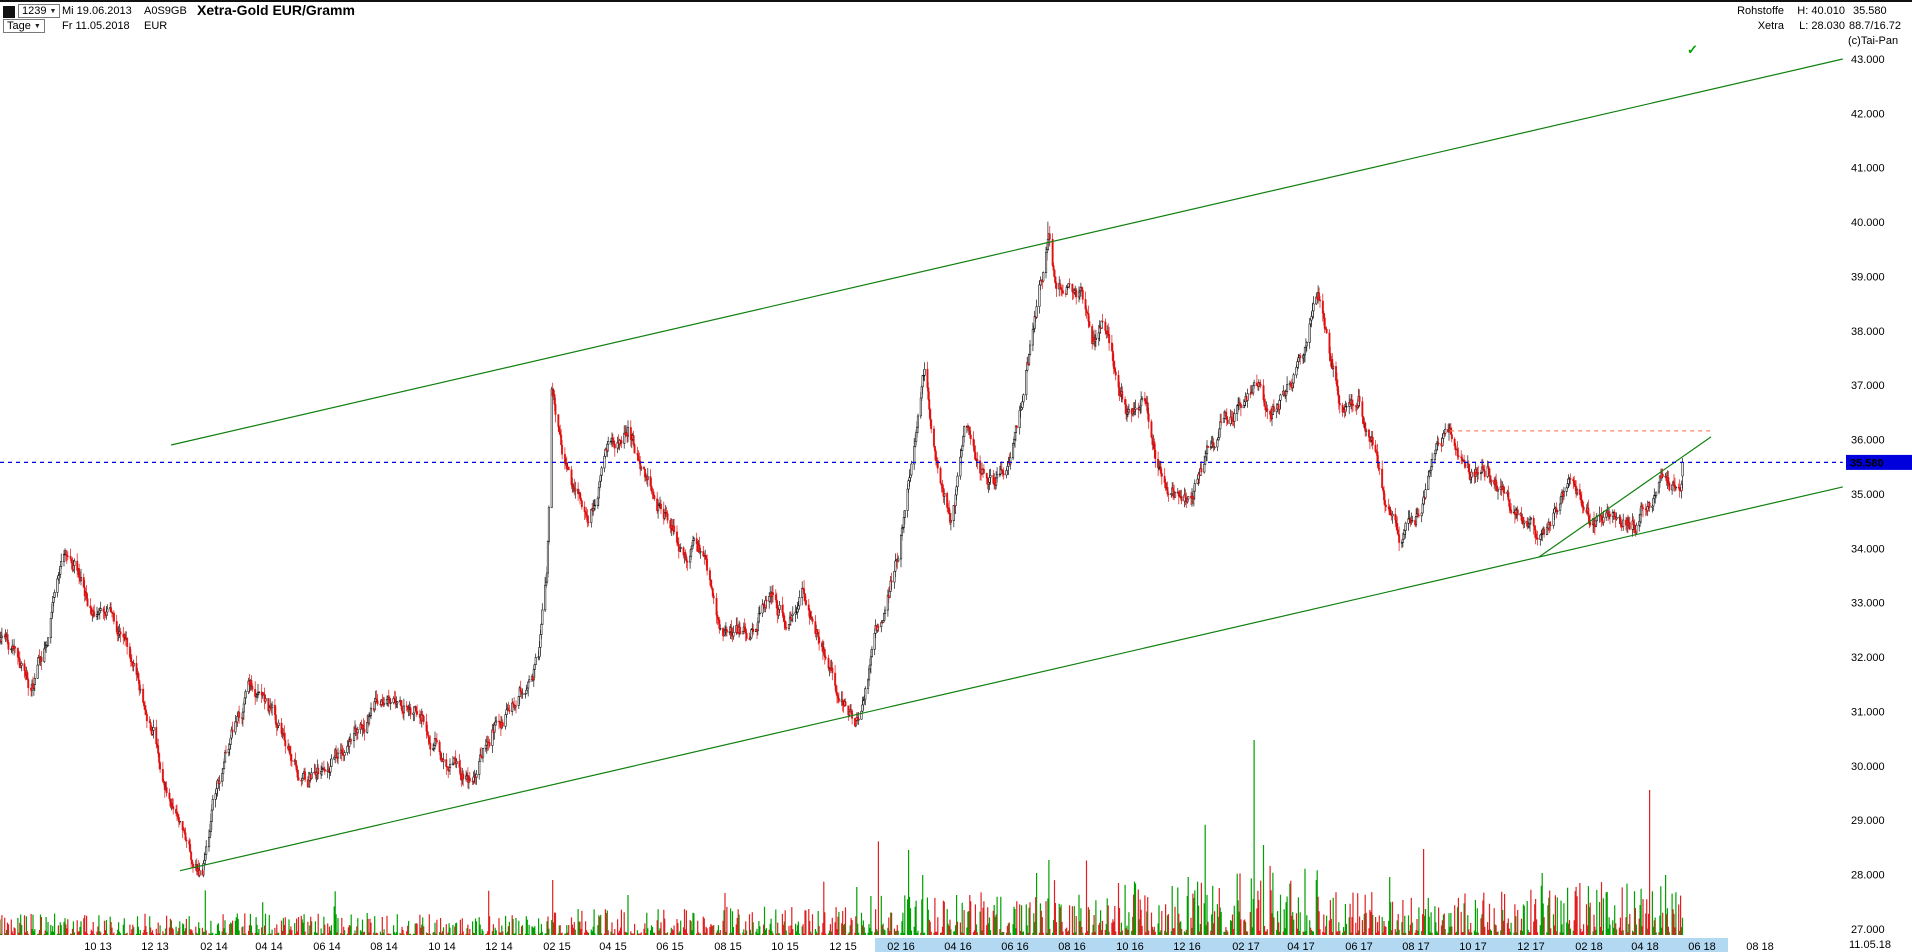 This screenshot has height=952, width=1912. What do you see at coordinates (1870, 11) in the screenshot?
I see `last-price-top-value: 35.580` at bounding box center [1870, 11].